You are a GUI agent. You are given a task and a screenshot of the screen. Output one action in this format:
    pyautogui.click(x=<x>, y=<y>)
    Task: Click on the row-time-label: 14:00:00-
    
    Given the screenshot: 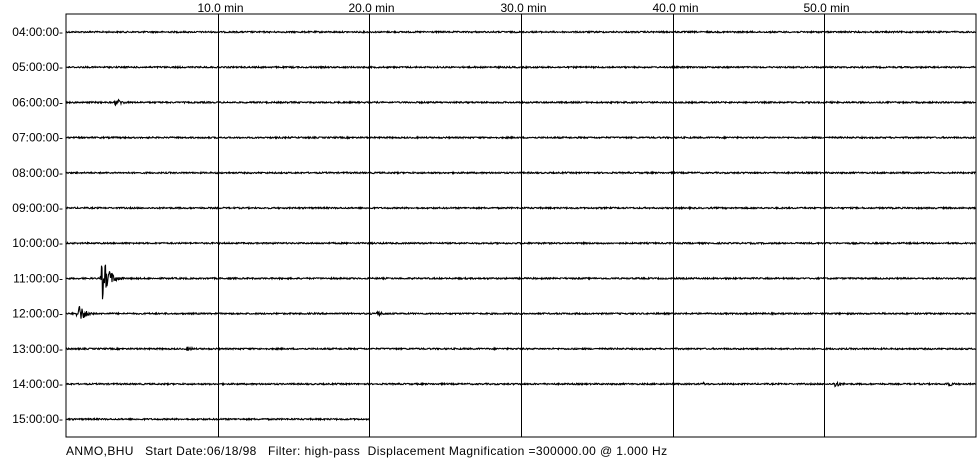 What is the action you would take?
    pyautogui.click(x=37, y=384)
    